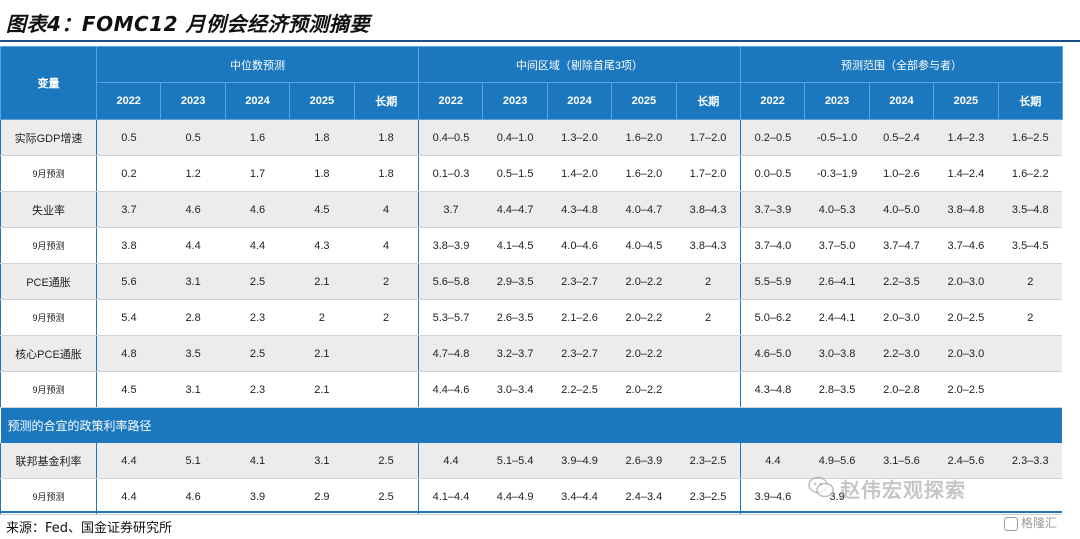 This screenshot has width=1080, height=539. I want to click on row-label: 核心PCE通胀, so click(48, 353).